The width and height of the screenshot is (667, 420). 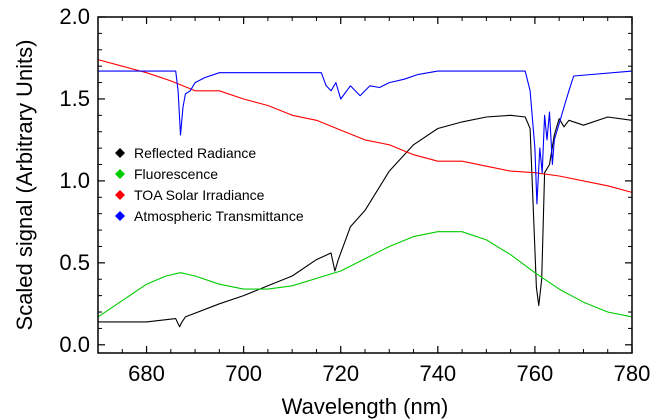 I want to click on legend-label-3: Atmospheric Transmittance, so click(x=219, y=216).